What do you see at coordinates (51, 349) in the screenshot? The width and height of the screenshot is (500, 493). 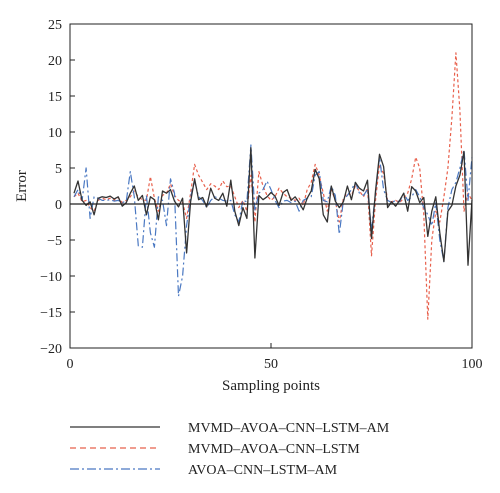 I see `y-tick-label: −20` at bounding box center [51, 349].